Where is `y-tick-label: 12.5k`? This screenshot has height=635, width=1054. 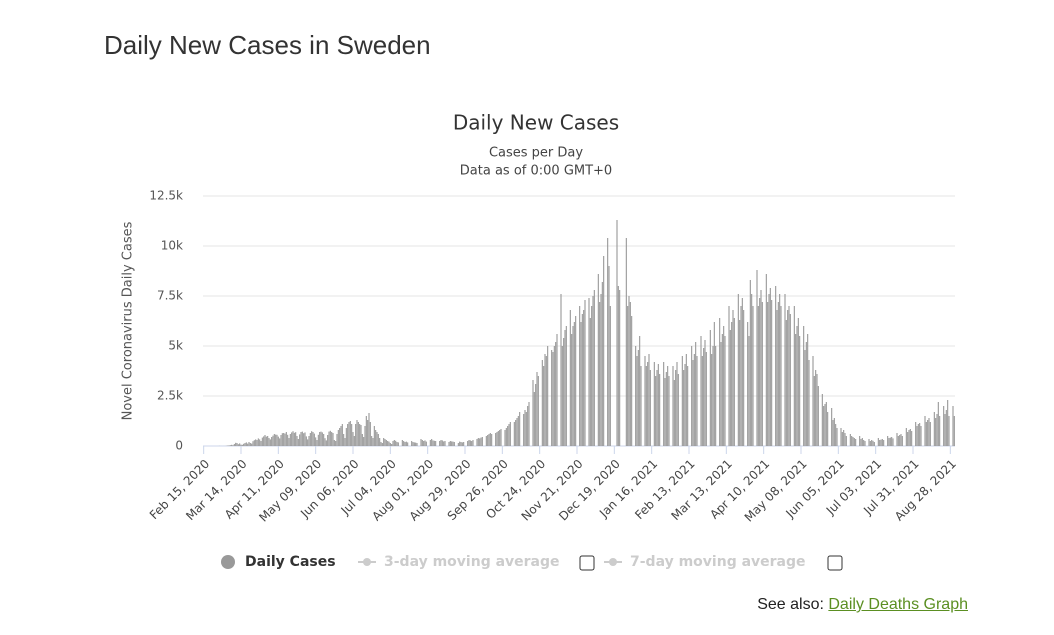
y-tick-label: 12.5k is located at coordinates (166, 196).